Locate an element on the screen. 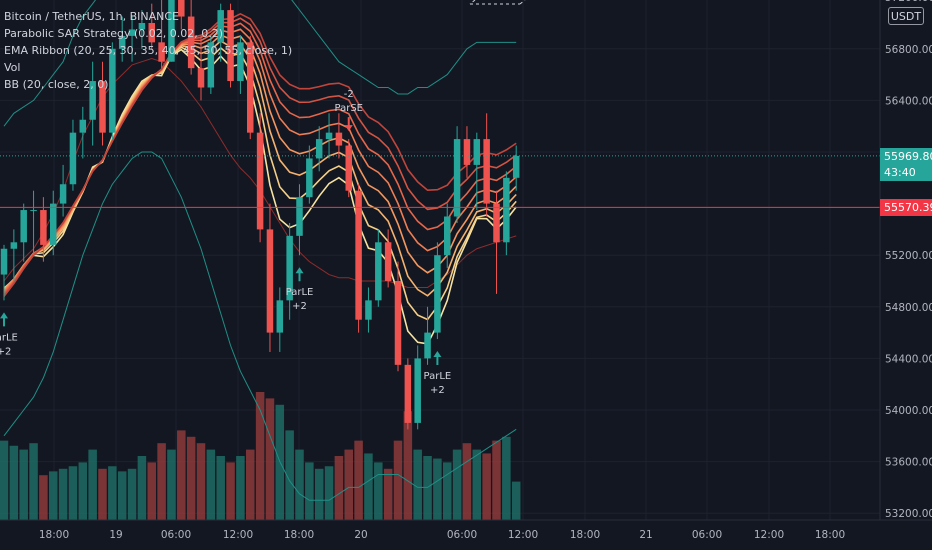  signal-parle-2: ParLE +2 is located at coordinates (300, 289).